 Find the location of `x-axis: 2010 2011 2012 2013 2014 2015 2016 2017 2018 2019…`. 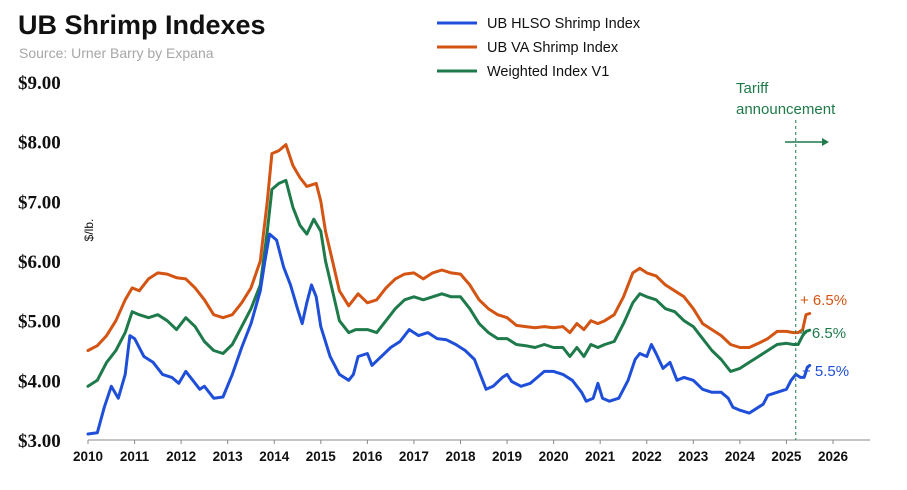

x-axis: 2010 2011 2012 2013 2014 2015 2016 2017 2018 2019… is located at coordinates (471, 451).